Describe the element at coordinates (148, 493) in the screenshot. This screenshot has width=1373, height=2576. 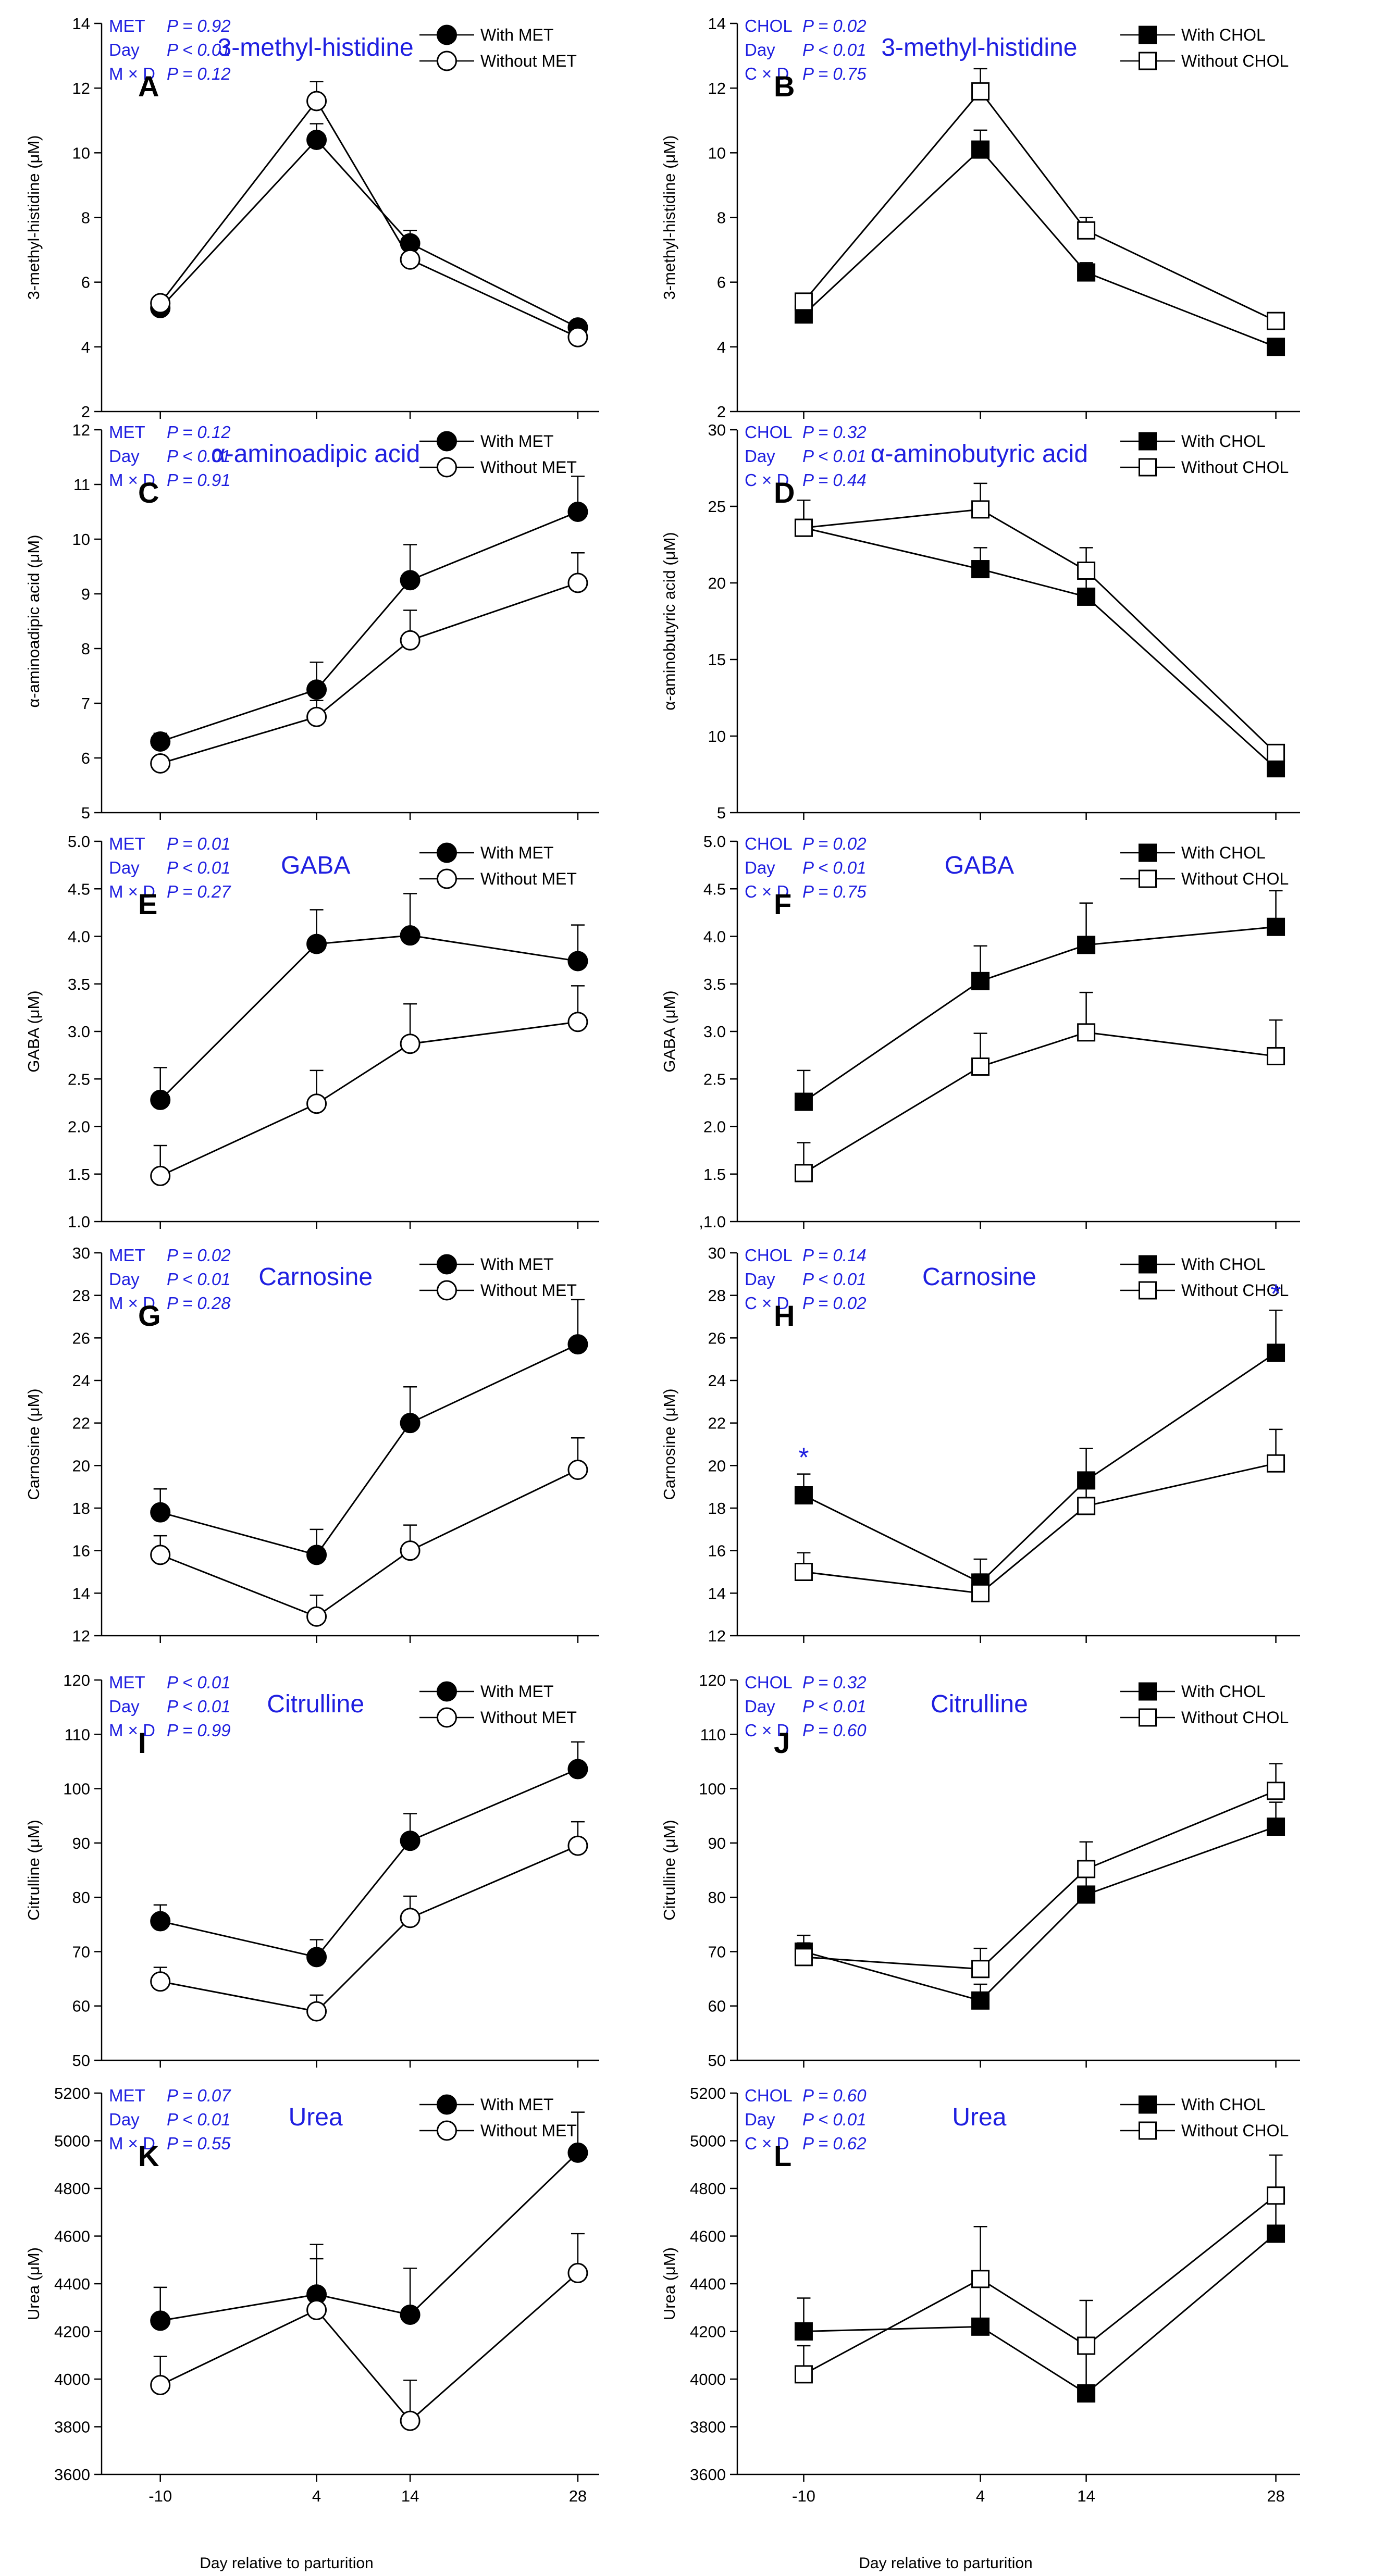
I see `panel-letter: C` at that location.